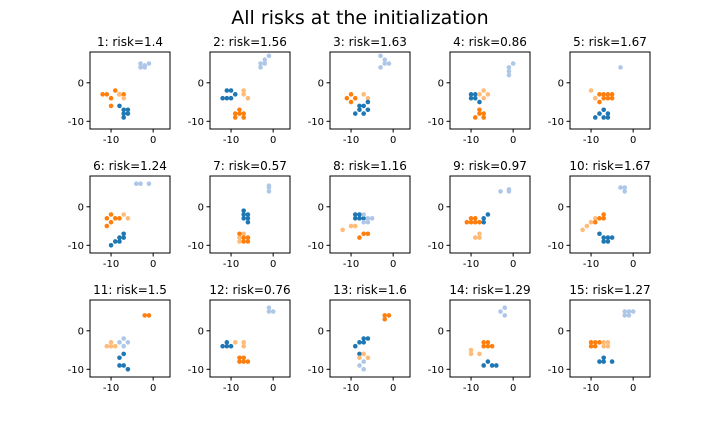  I want to click on subplot: 2: risk=1.56 -10 0 -10 0, so click(239, 90).